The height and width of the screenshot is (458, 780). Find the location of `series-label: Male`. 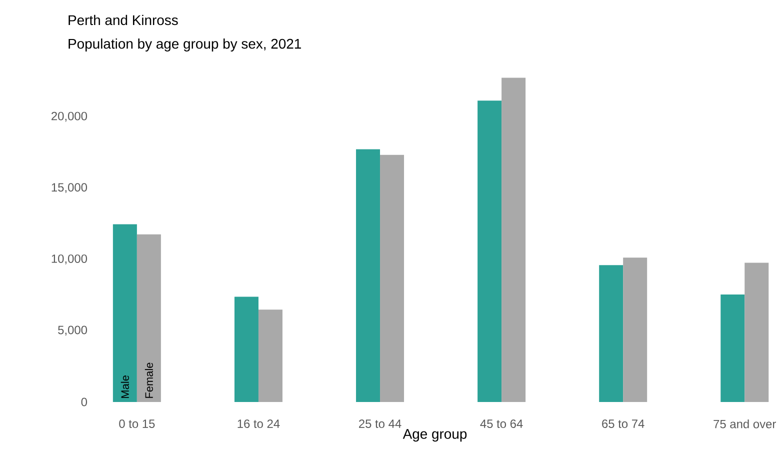

series-label: Male is located at coordinates (124, 387).